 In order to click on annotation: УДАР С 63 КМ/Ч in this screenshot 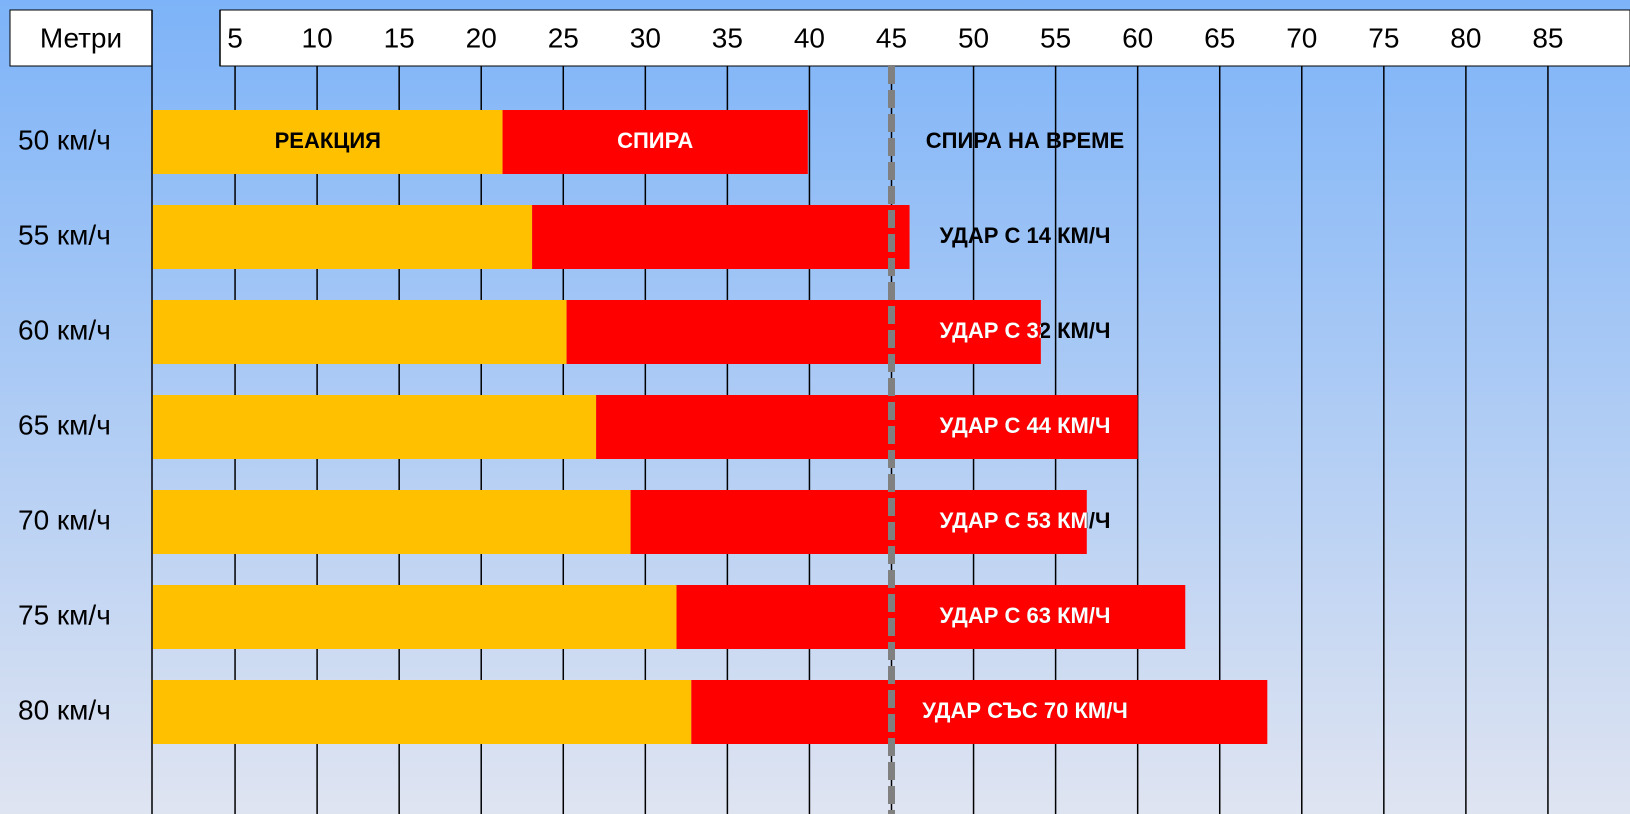, I will do `click(1025, 615)`.